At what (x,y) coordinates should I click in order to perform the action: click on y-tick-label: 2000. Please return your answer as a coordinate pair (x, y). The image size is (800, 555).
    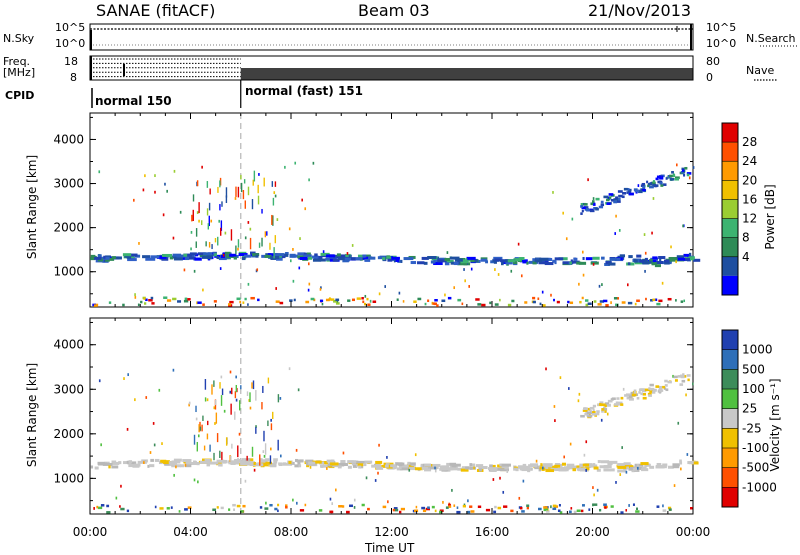
    Looking at the image, I should click on (68, 228).